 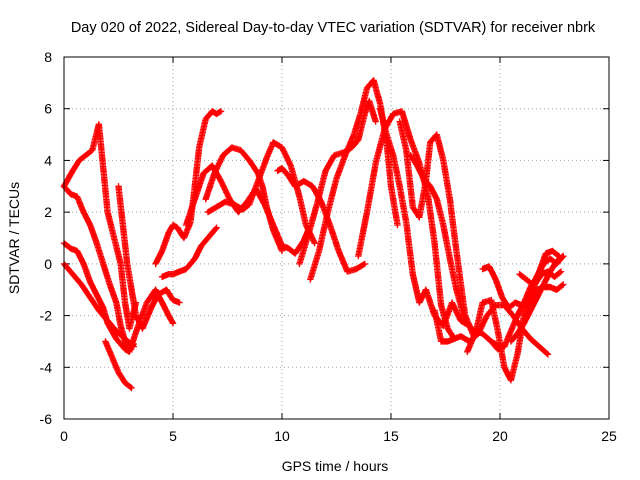 What do you see at coordinates (48, 57) in the screenshot?
I see `y-tick-label: 8` at bounding box center [48, 57].